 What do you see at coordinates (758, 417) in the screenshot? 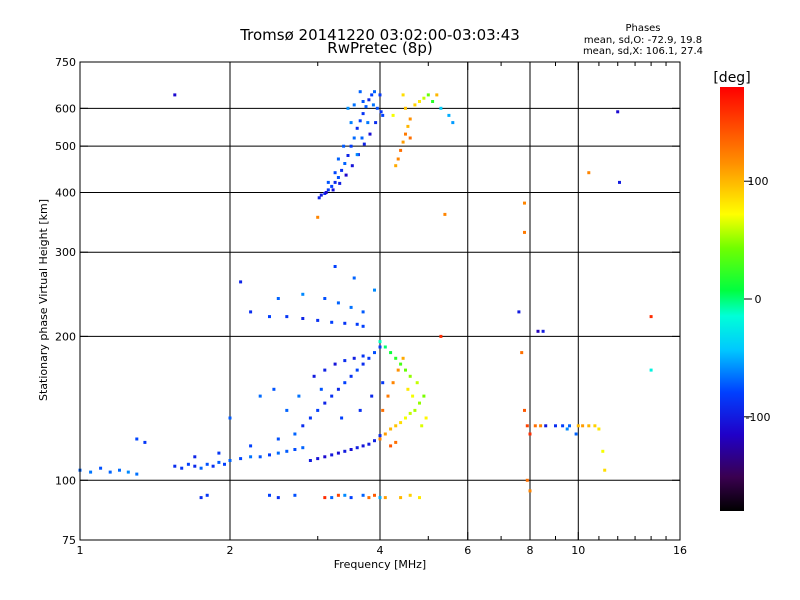
I see `colorbar-tick-label: -100` at bounding box center [758, 417].